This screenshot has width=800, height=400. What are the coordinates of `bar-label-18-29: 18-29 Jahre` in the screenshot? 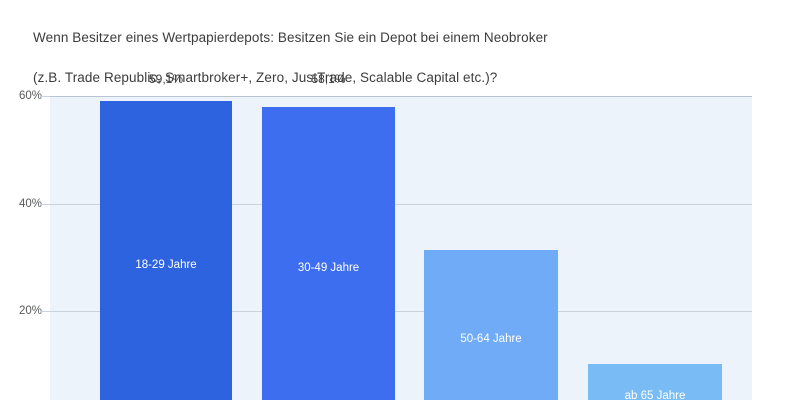 It's located at (166, 265).